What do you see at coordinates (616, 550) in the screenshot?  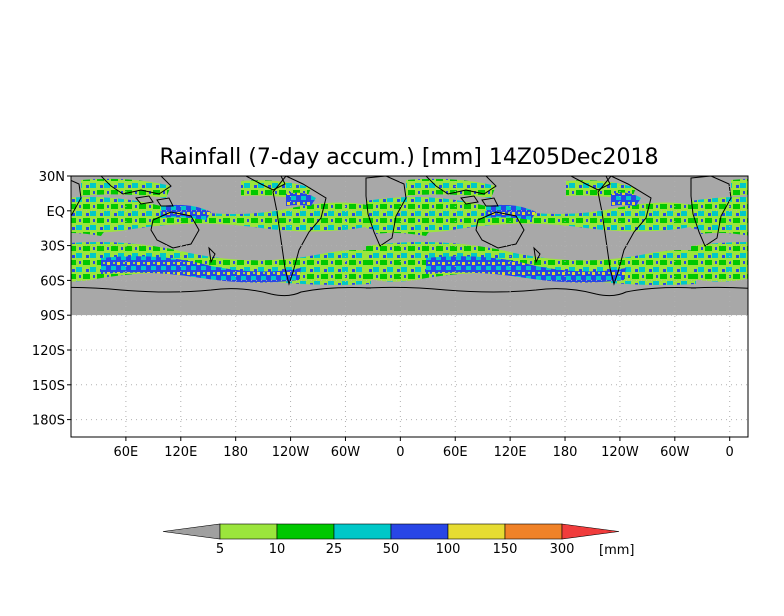 I see `colorbar-unit: [mm]` at bounding box center [616, 550].